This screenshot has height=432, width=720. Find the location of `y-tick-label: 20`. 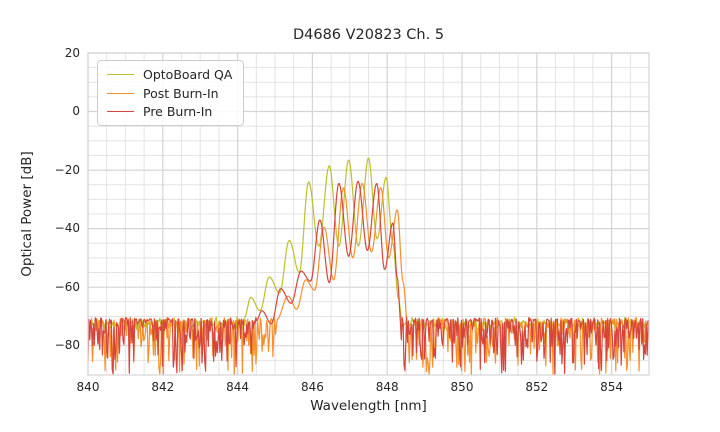

y-tick-label: 20 is located at coordinates (72, 52).